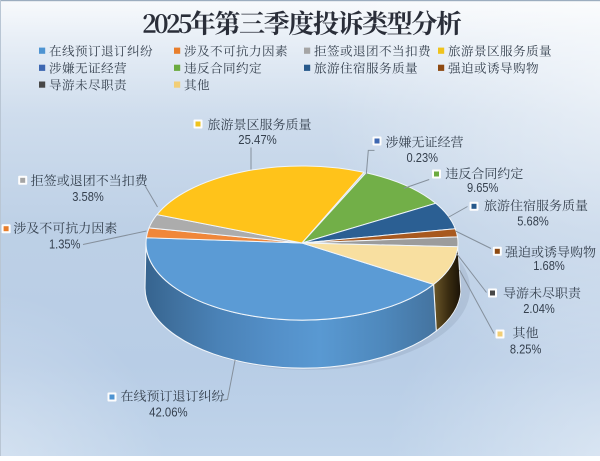 This screenshot has height=461, width=600. I want to click on svg-text: 2.04%, so click(539, 308).